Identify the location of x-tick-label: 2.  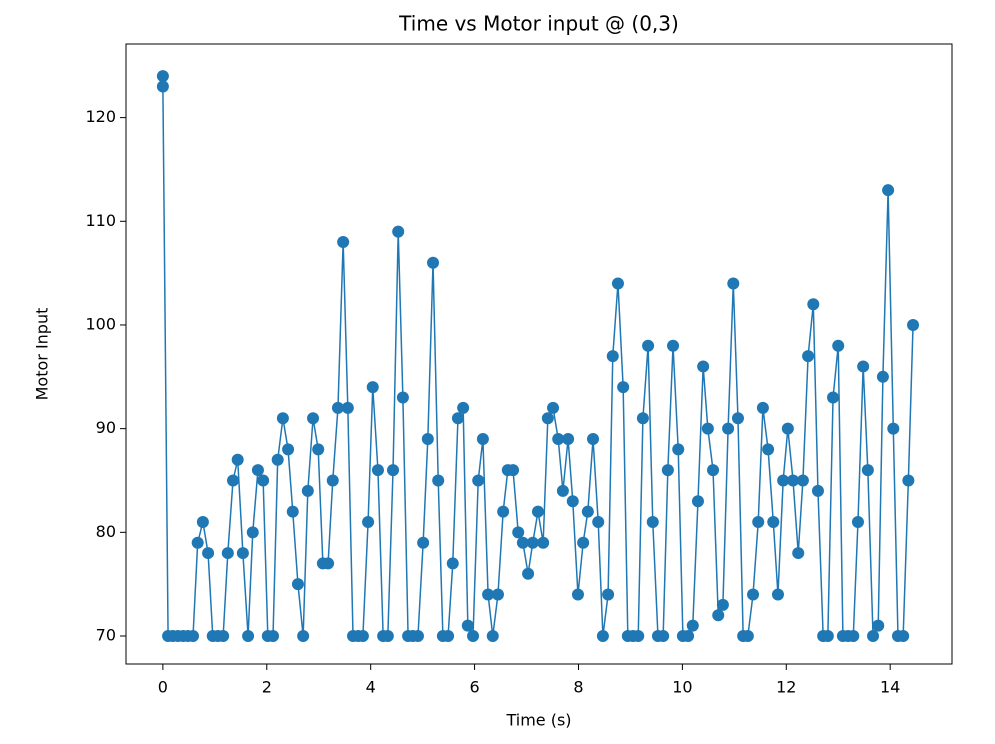
(267, 687).